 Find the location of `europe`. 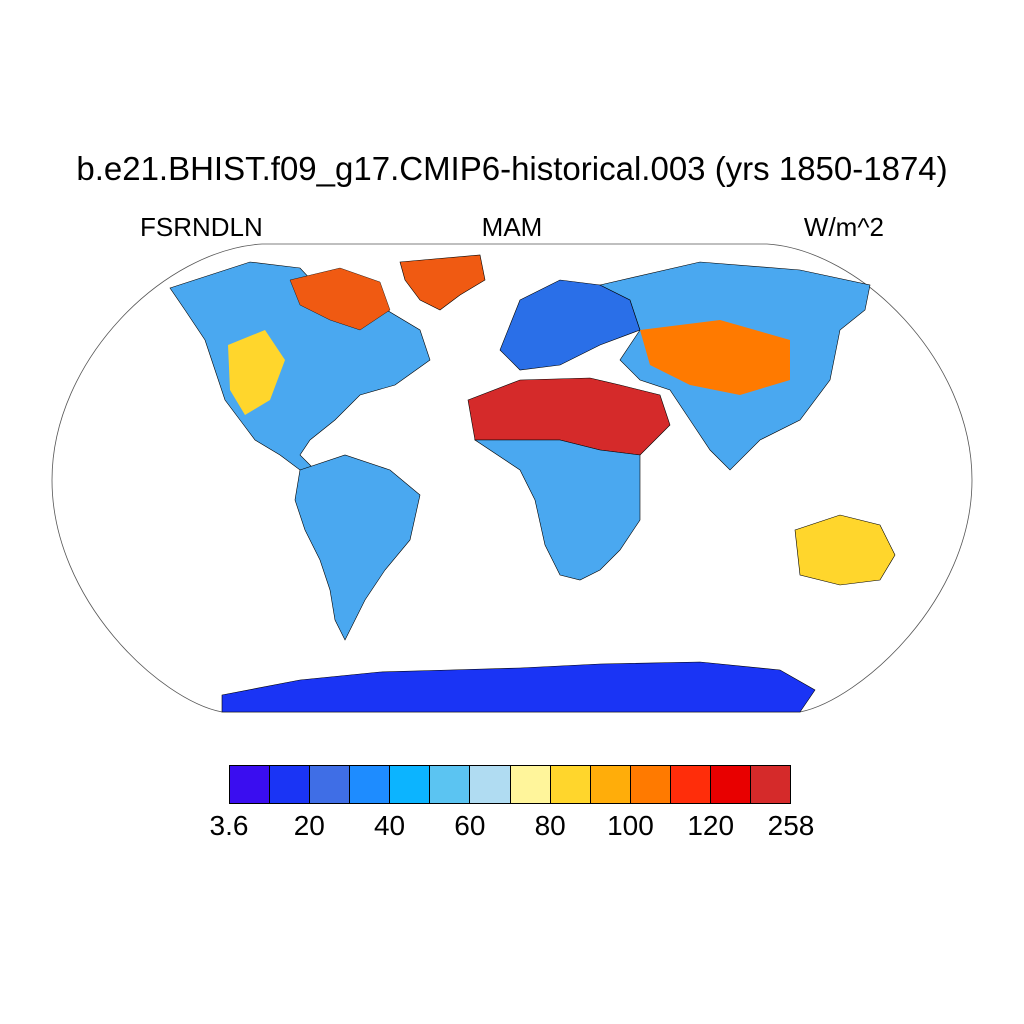

europe is located at coordinates (570, 325).